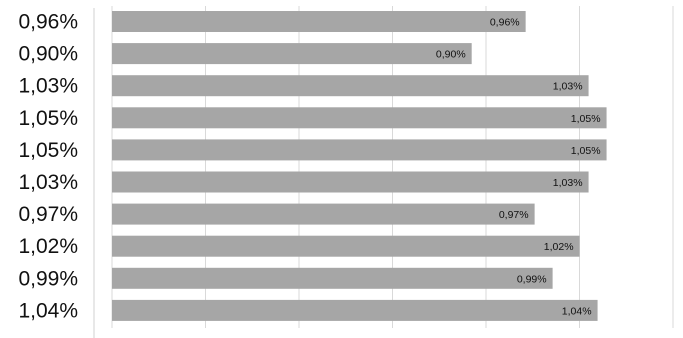 This screenshot has height=338, width=683. What do you see at coordinates (451, 55) in the screenshot?
I see `data-label: 0,90%` at bounding box center [451, 55].